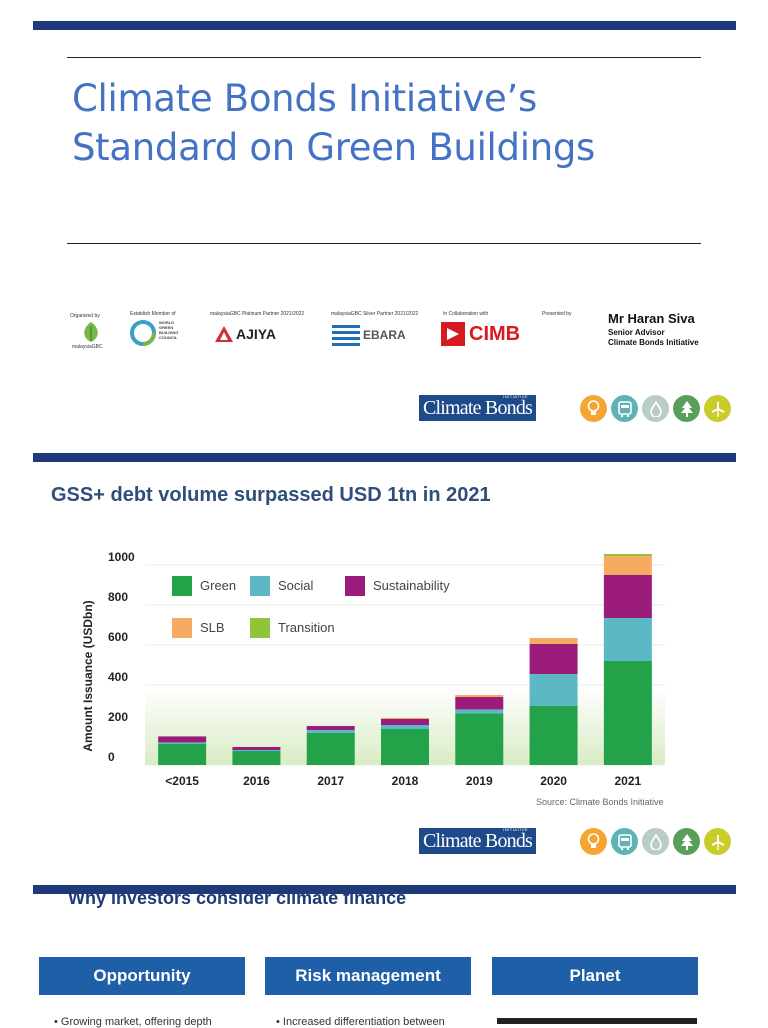 This screenshot has height=1028, width=768. What do you see at coordinates (384, 243) in the screenshot?
I see `title-rule-bottom` at bounding box center [384, 243].